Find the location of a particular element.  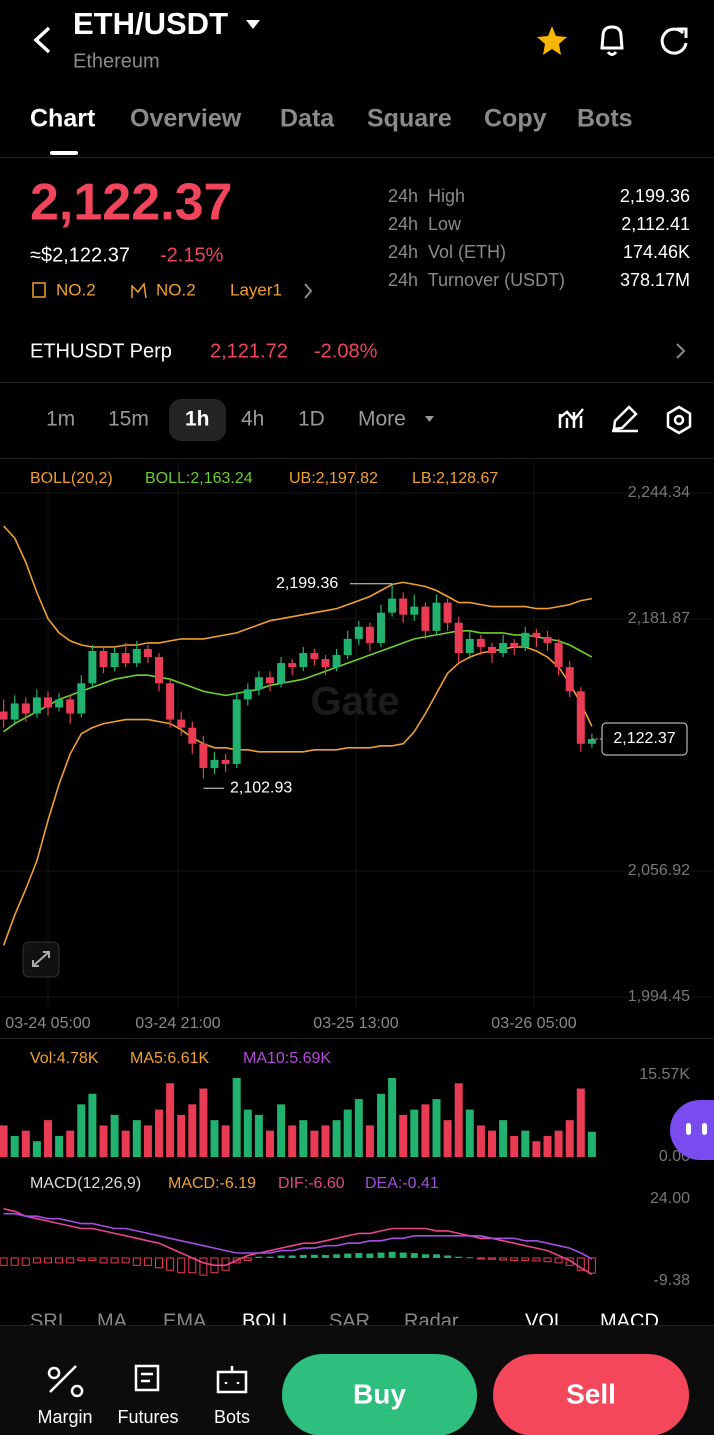

bots-icon is located at coordinates (232, 1380).